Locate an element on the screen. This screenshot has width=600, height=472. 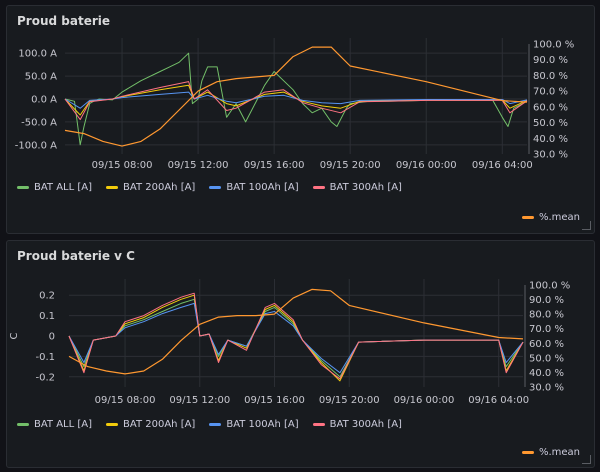
y-tick-label: -50.0 A is located at coordinates (39, 122).